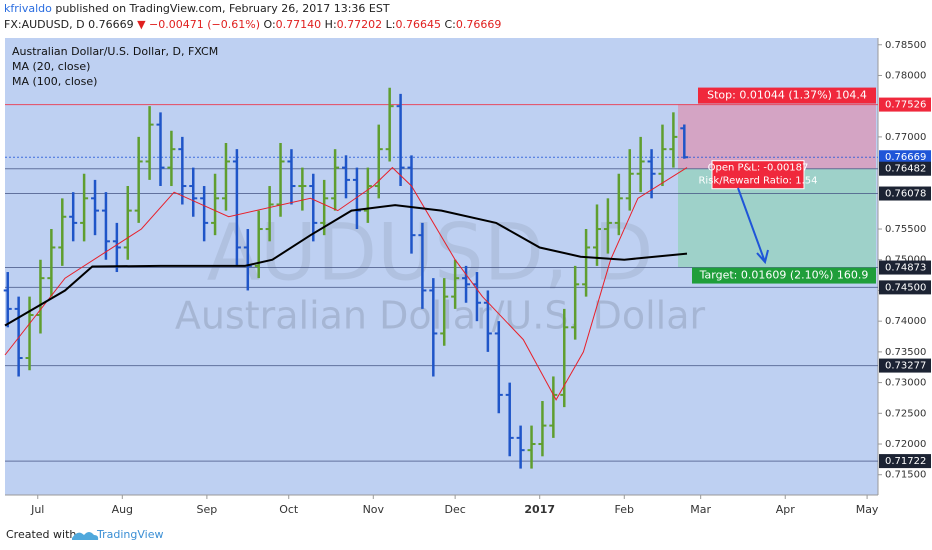 This screenshot has height=550, width=932. What do you see at coordinates (905, 229) in the screenshot?
I see `y-tick-label: 0.75500` at bounding box center [905, 229].